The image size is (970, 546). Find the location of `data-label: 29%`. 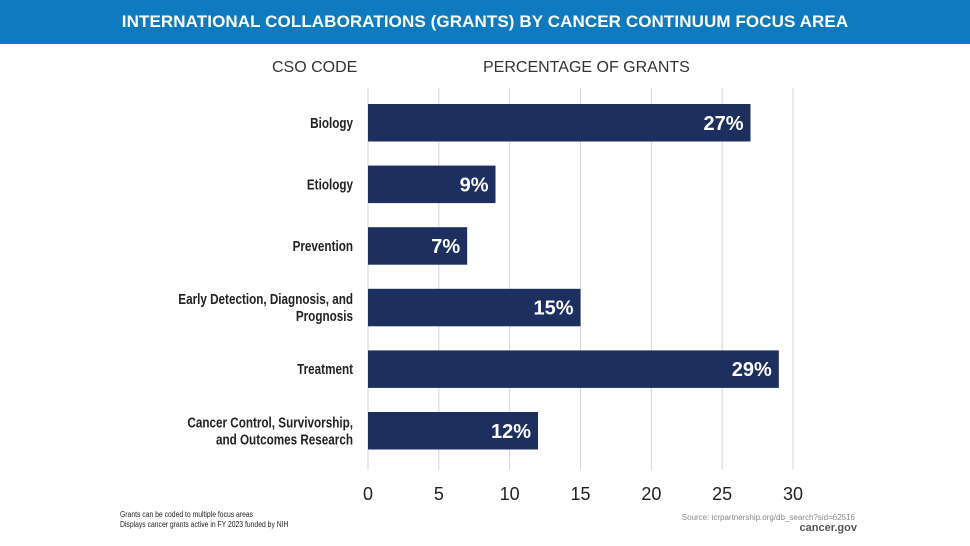

data-label: 29% is located at coordinates (752, 370).